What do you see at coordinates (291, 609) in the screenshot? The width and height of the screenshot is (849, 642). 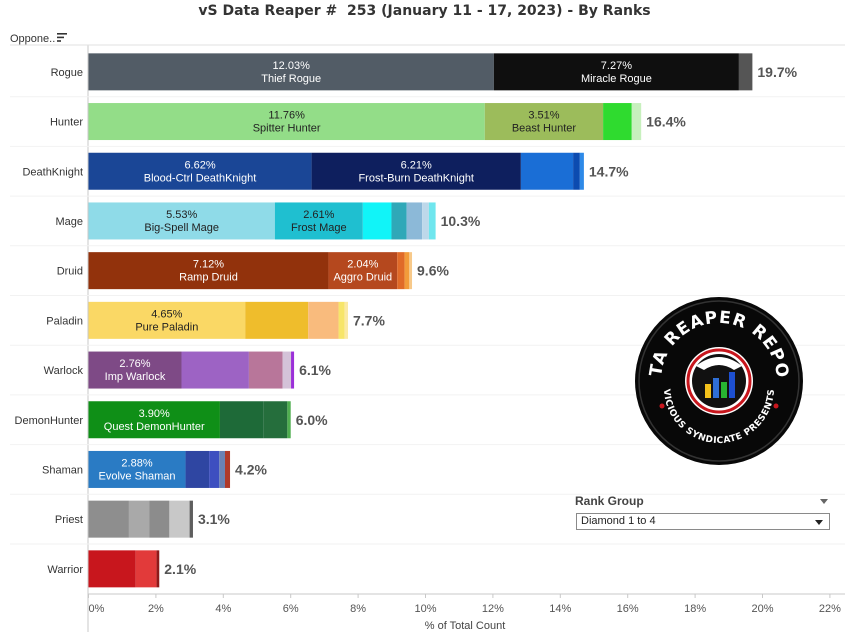 I see `x-tick-label: 6%` at bounding box center [291, 609].